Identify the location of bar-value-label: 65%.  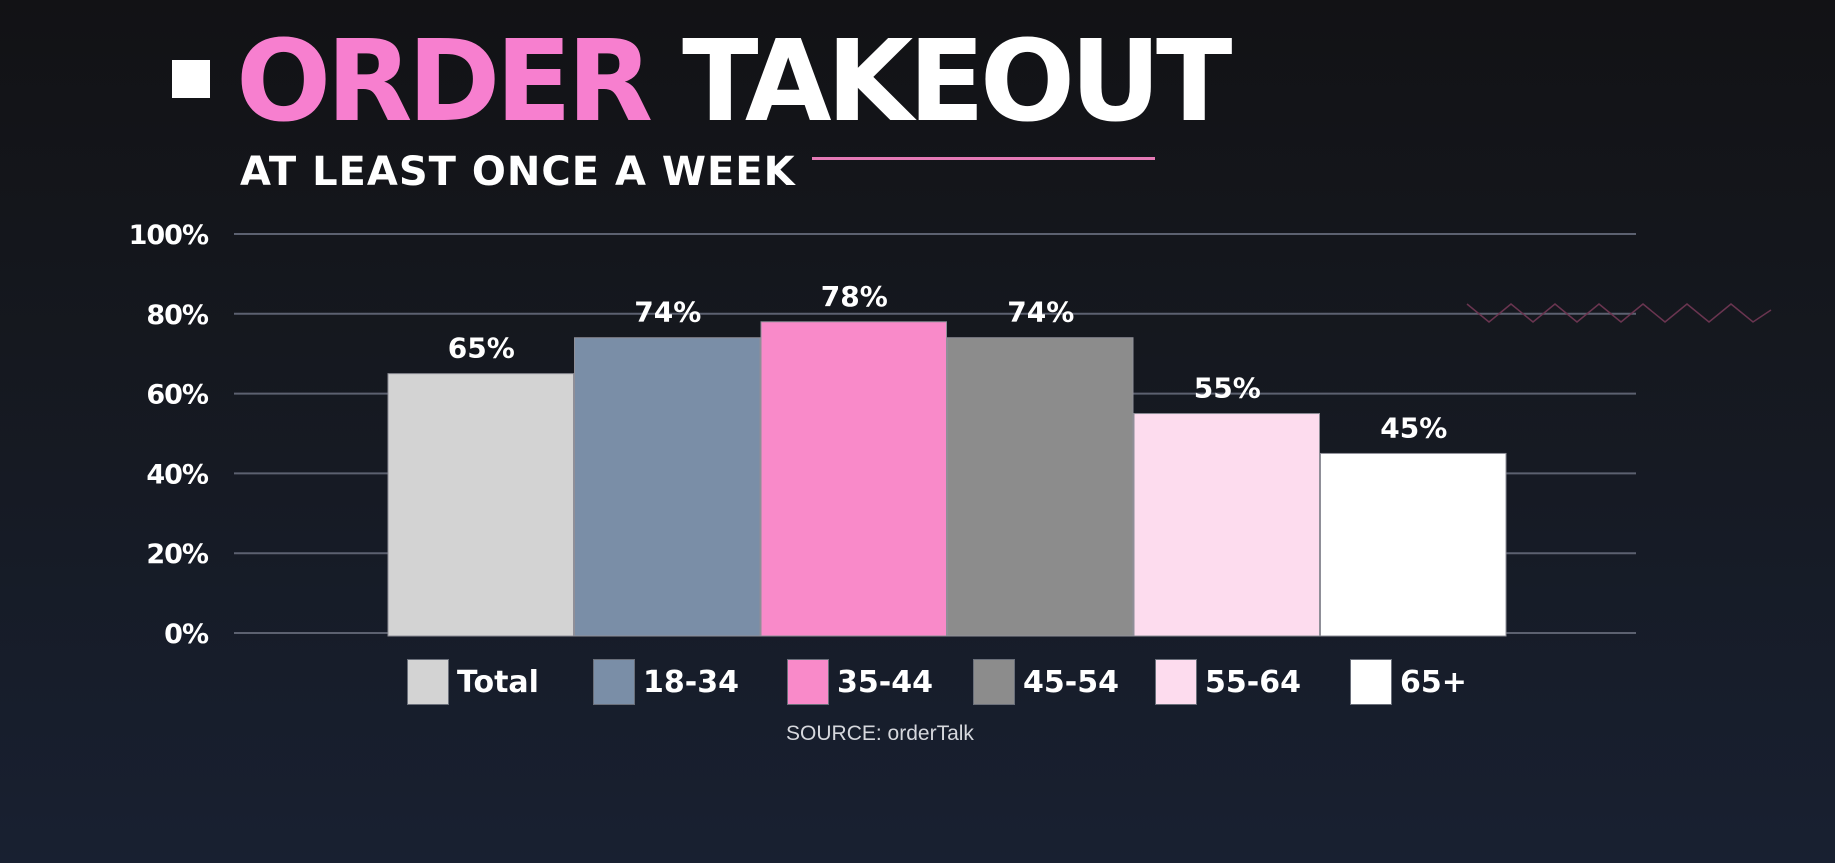
(481, 348).